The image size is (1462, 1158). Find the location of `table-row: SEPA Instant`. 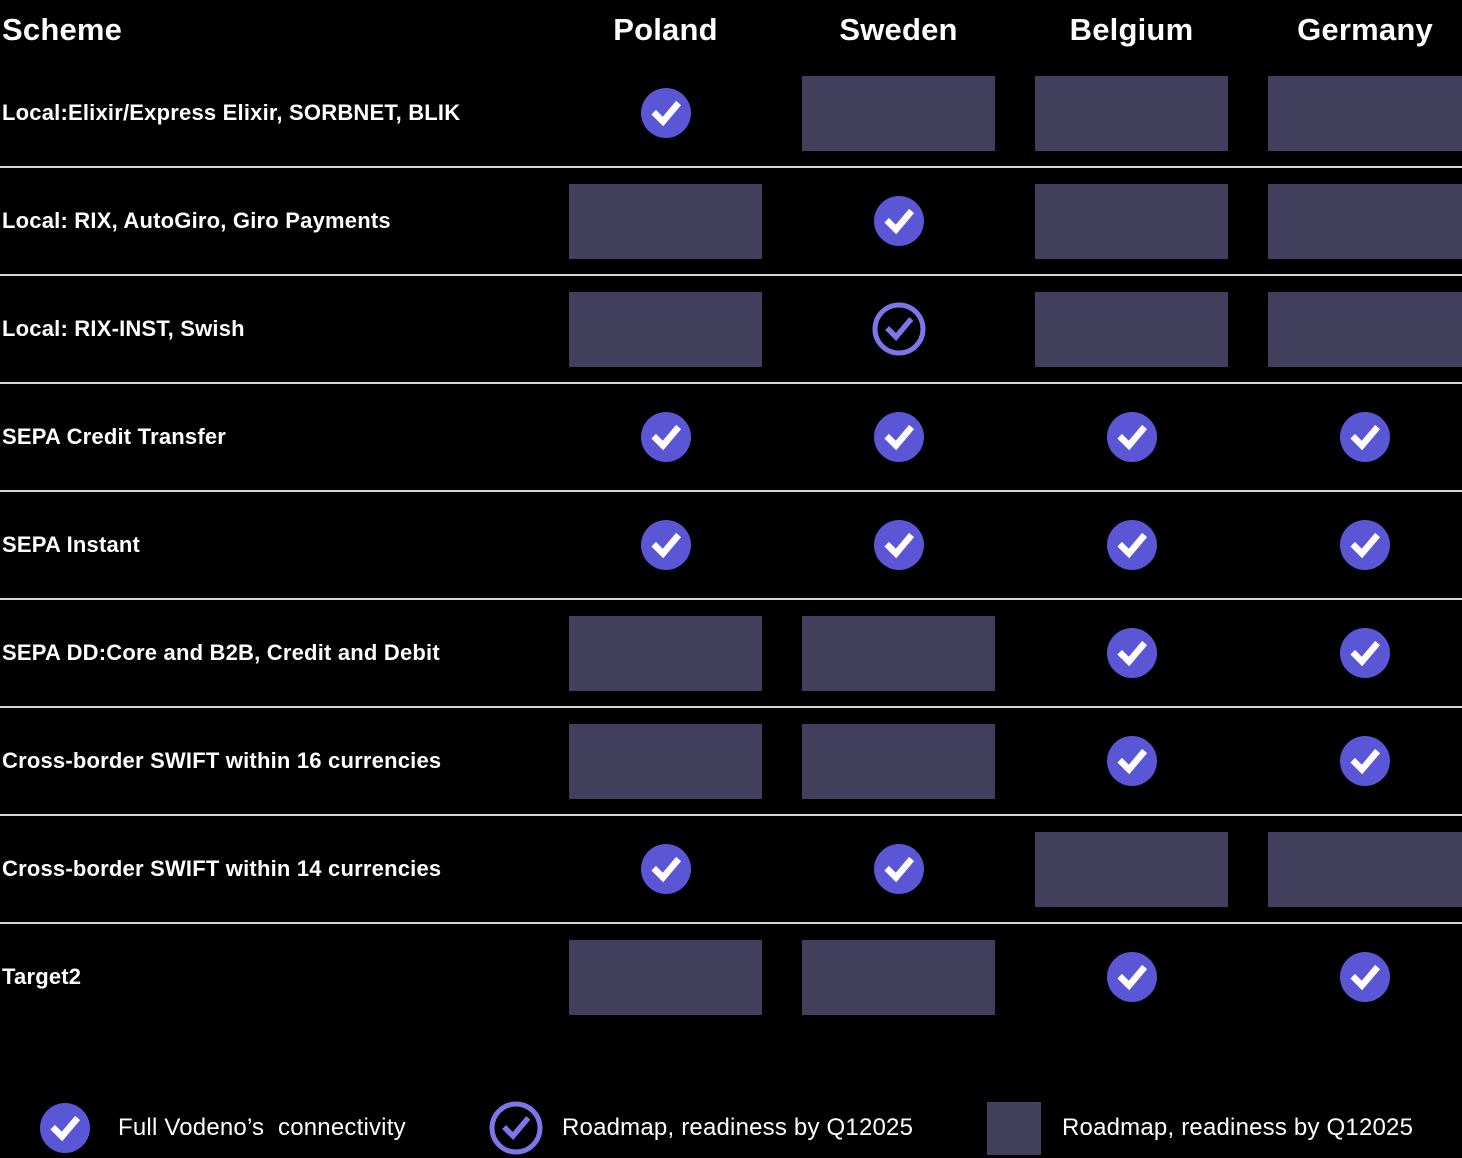

table-row: SEPA Instant is located at coordinates (731, 546).